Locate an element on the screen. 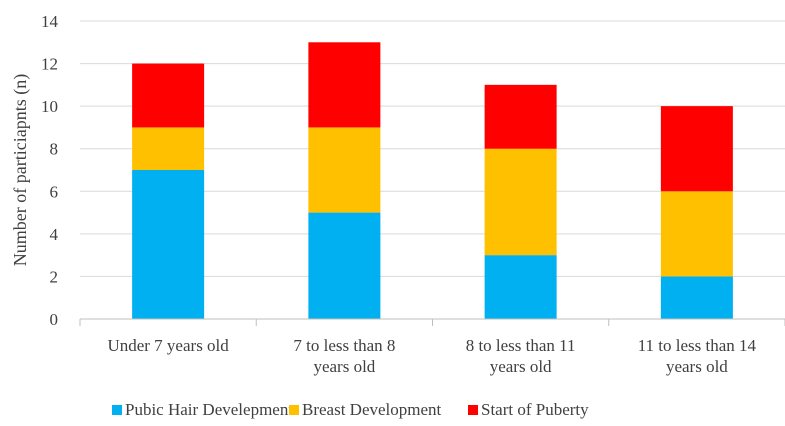 The width and height of the screenshot is (785, 426). y-tick-label: 2 is located at coordinates (54, 276).